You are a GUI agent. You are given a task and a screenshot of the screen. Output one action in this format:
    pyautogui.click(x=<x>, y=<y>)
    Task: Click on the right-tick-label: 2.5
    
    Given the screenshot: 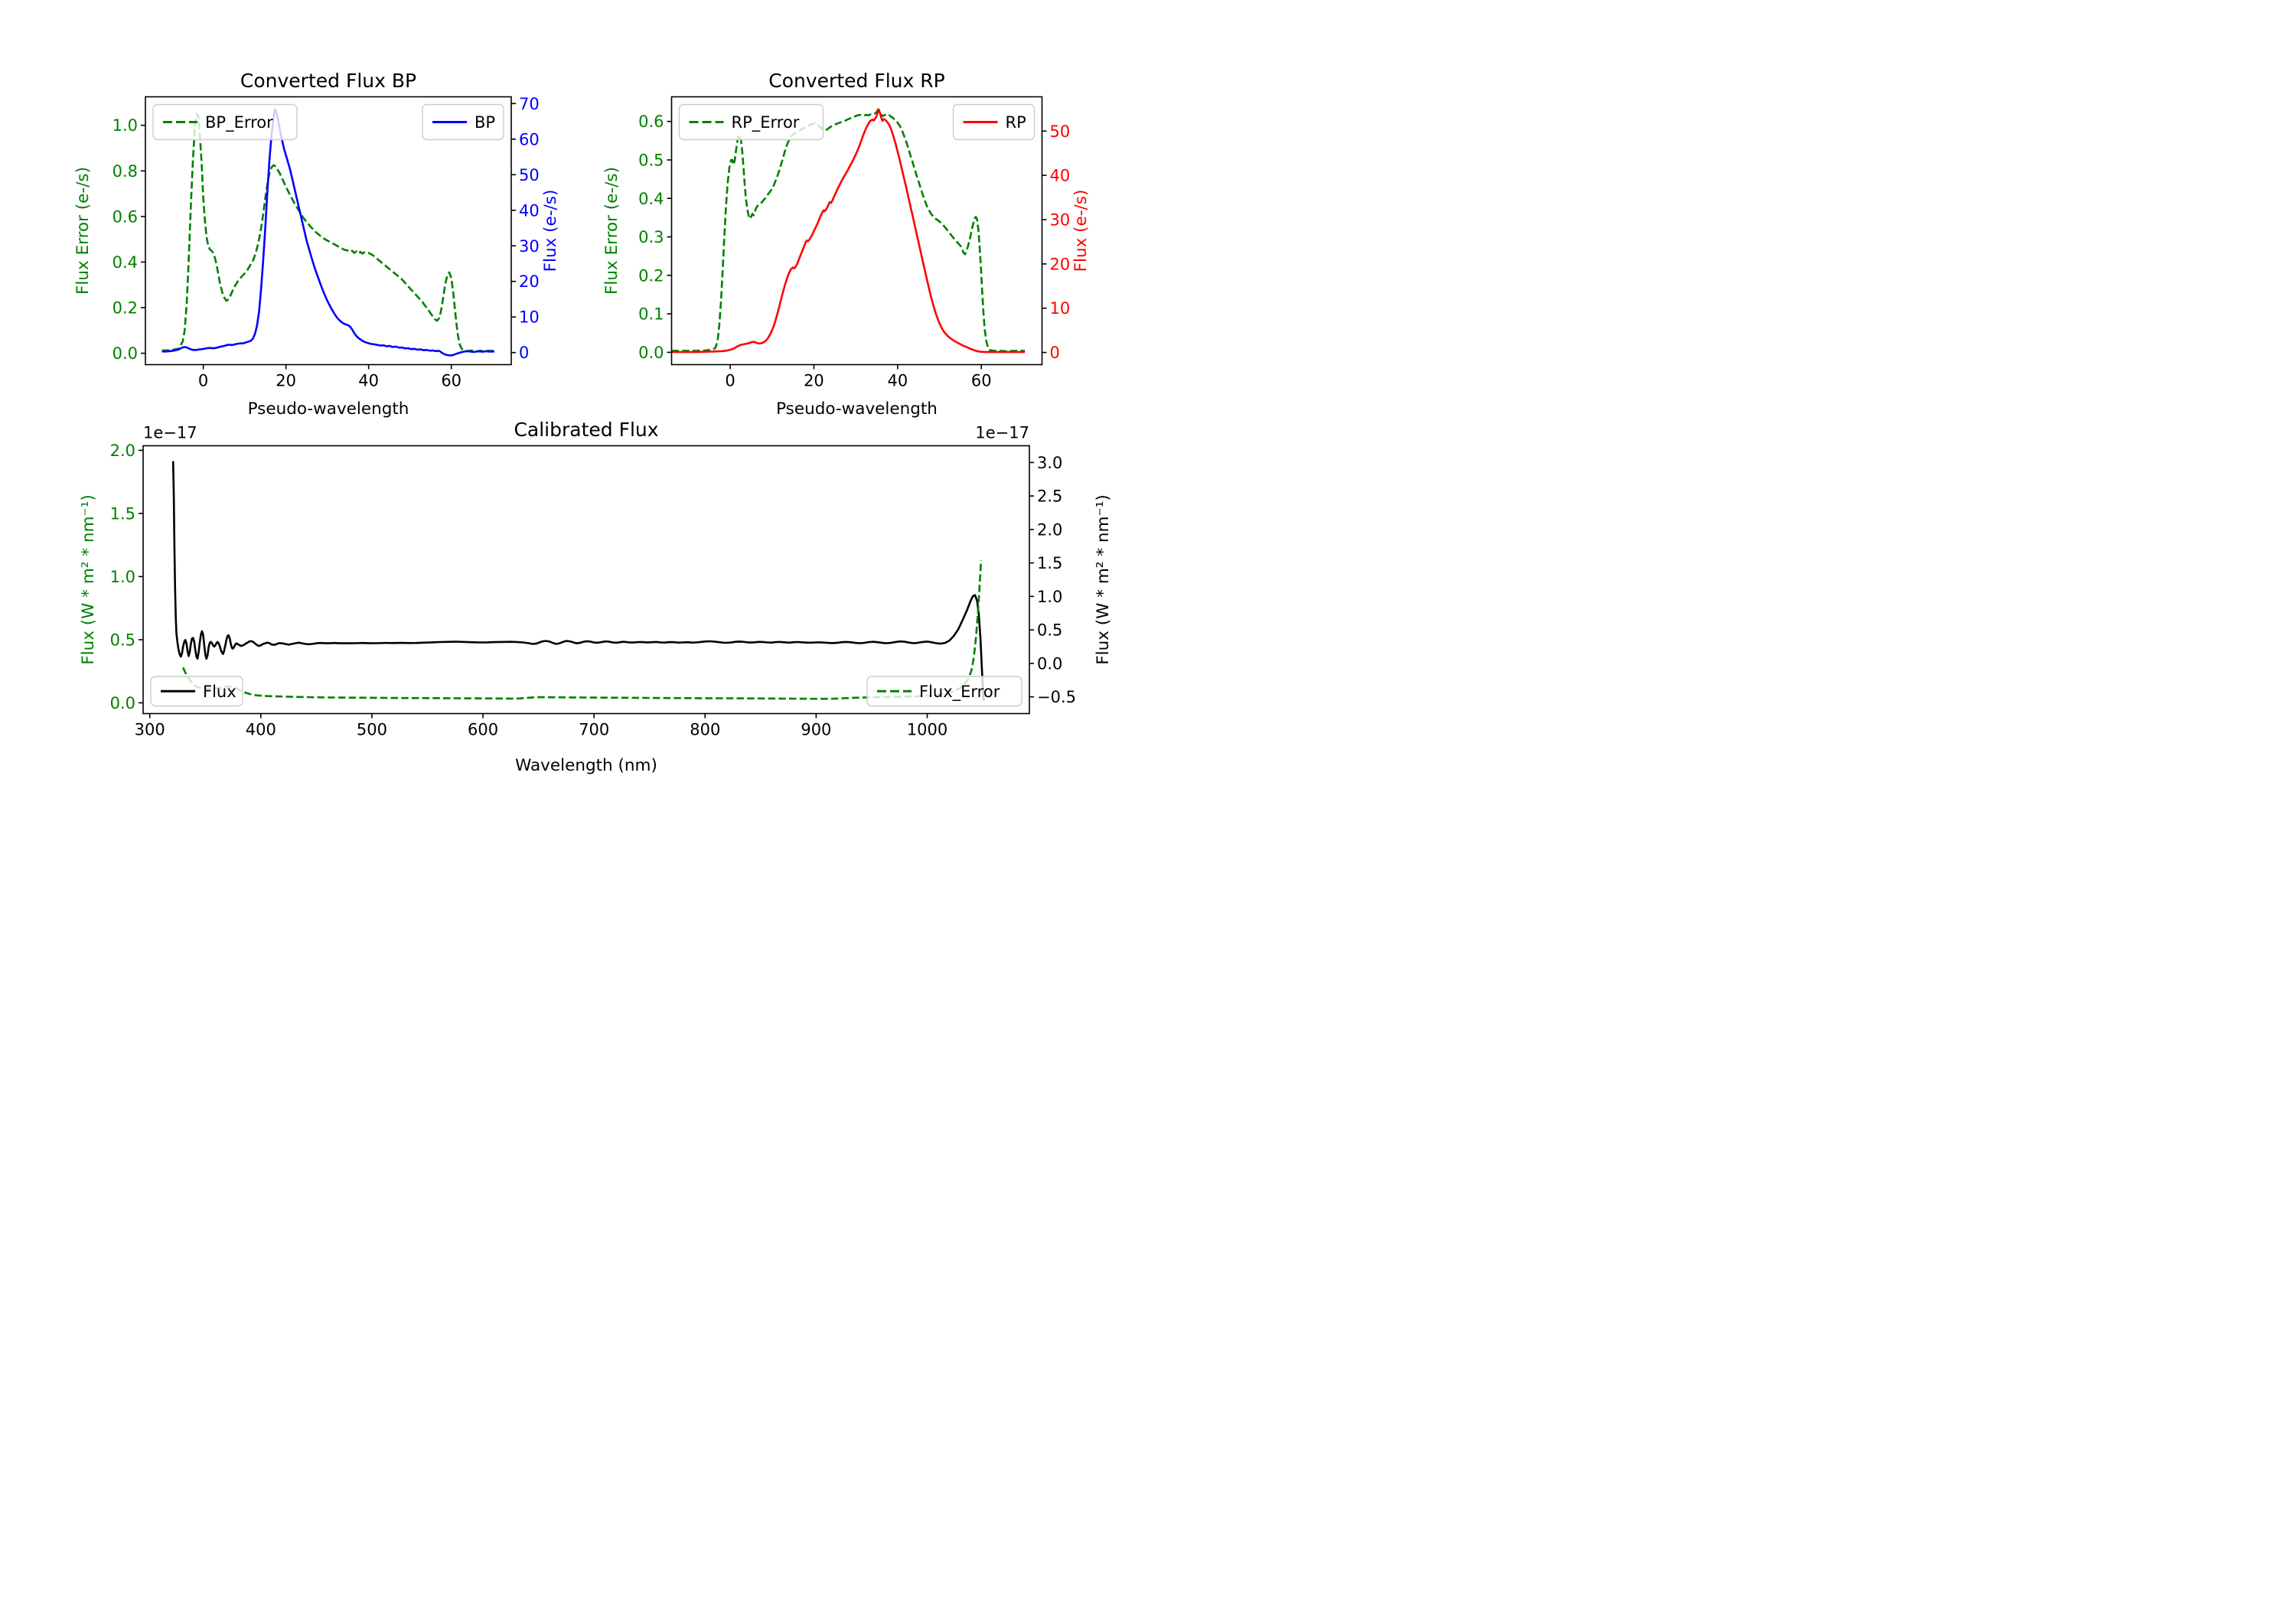 What is the action you would take?
    pyautogui.click(x=1049, y=497)
    